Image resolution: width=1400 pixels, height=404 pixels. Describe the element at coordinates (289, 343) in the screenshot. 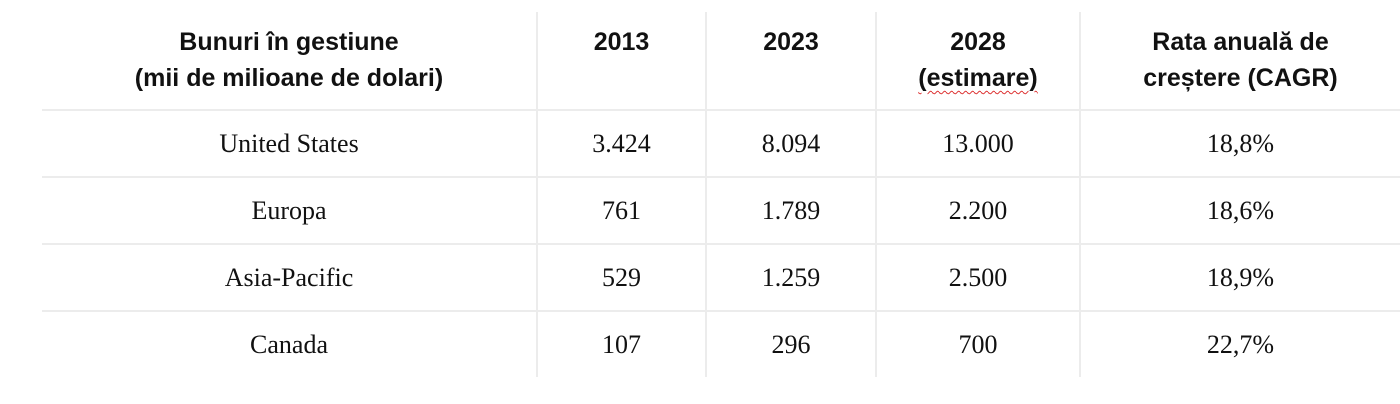

I see `region-cell: Canada` at that location.